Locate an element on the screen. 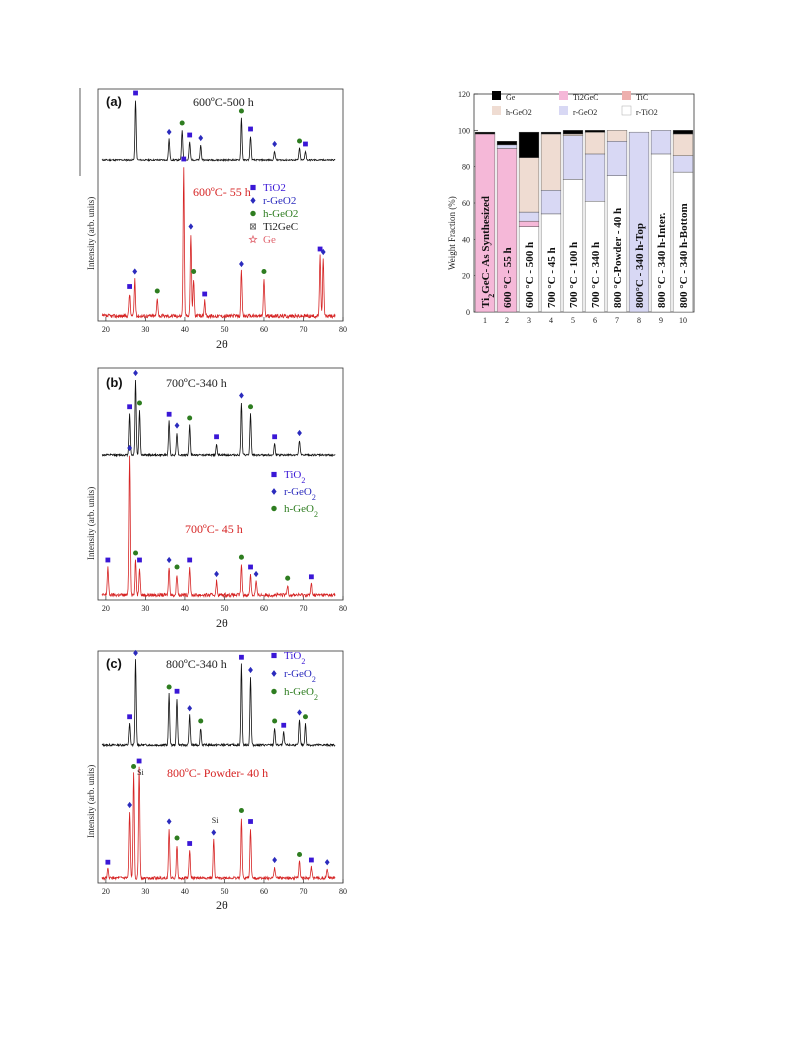 This screenshot has height=1057, width=793. panel-a-top-title: 600ºC-500 h is located at coordinates (223, 102).